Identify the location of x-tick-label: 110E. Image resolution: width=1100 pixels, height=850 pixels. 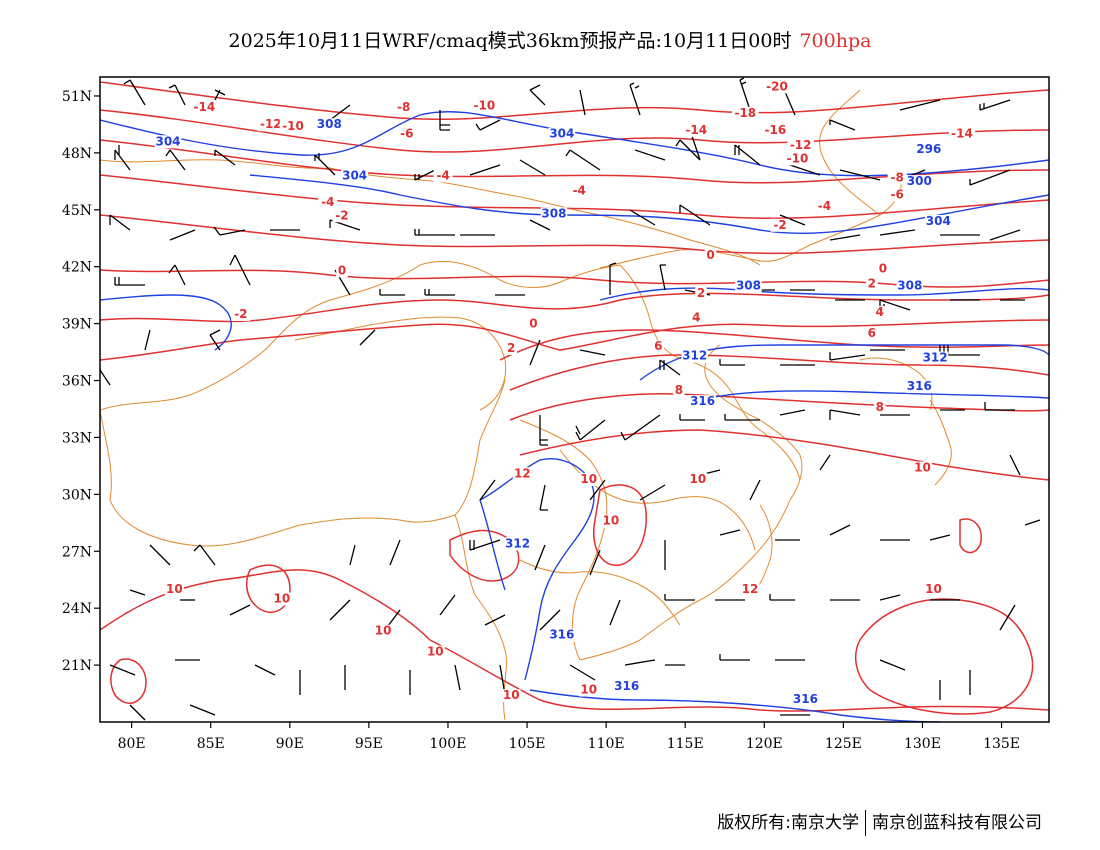
(606, 744).